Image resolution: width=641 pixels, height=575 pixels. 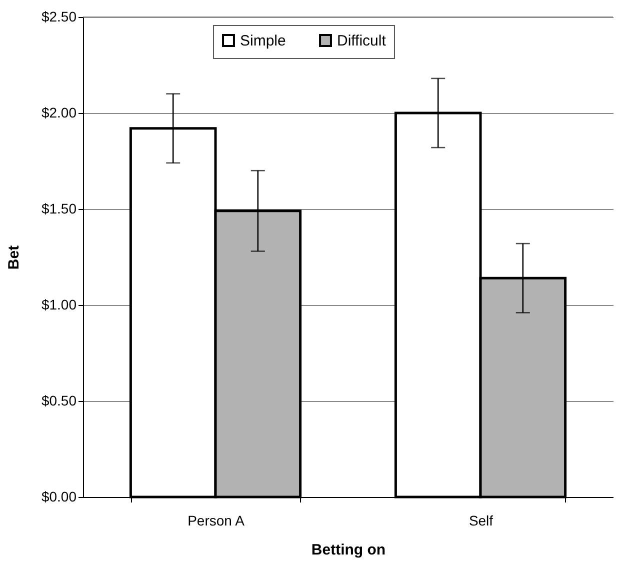 I want to click on y-tick-label: $2.00, so click(x=59, y=112).